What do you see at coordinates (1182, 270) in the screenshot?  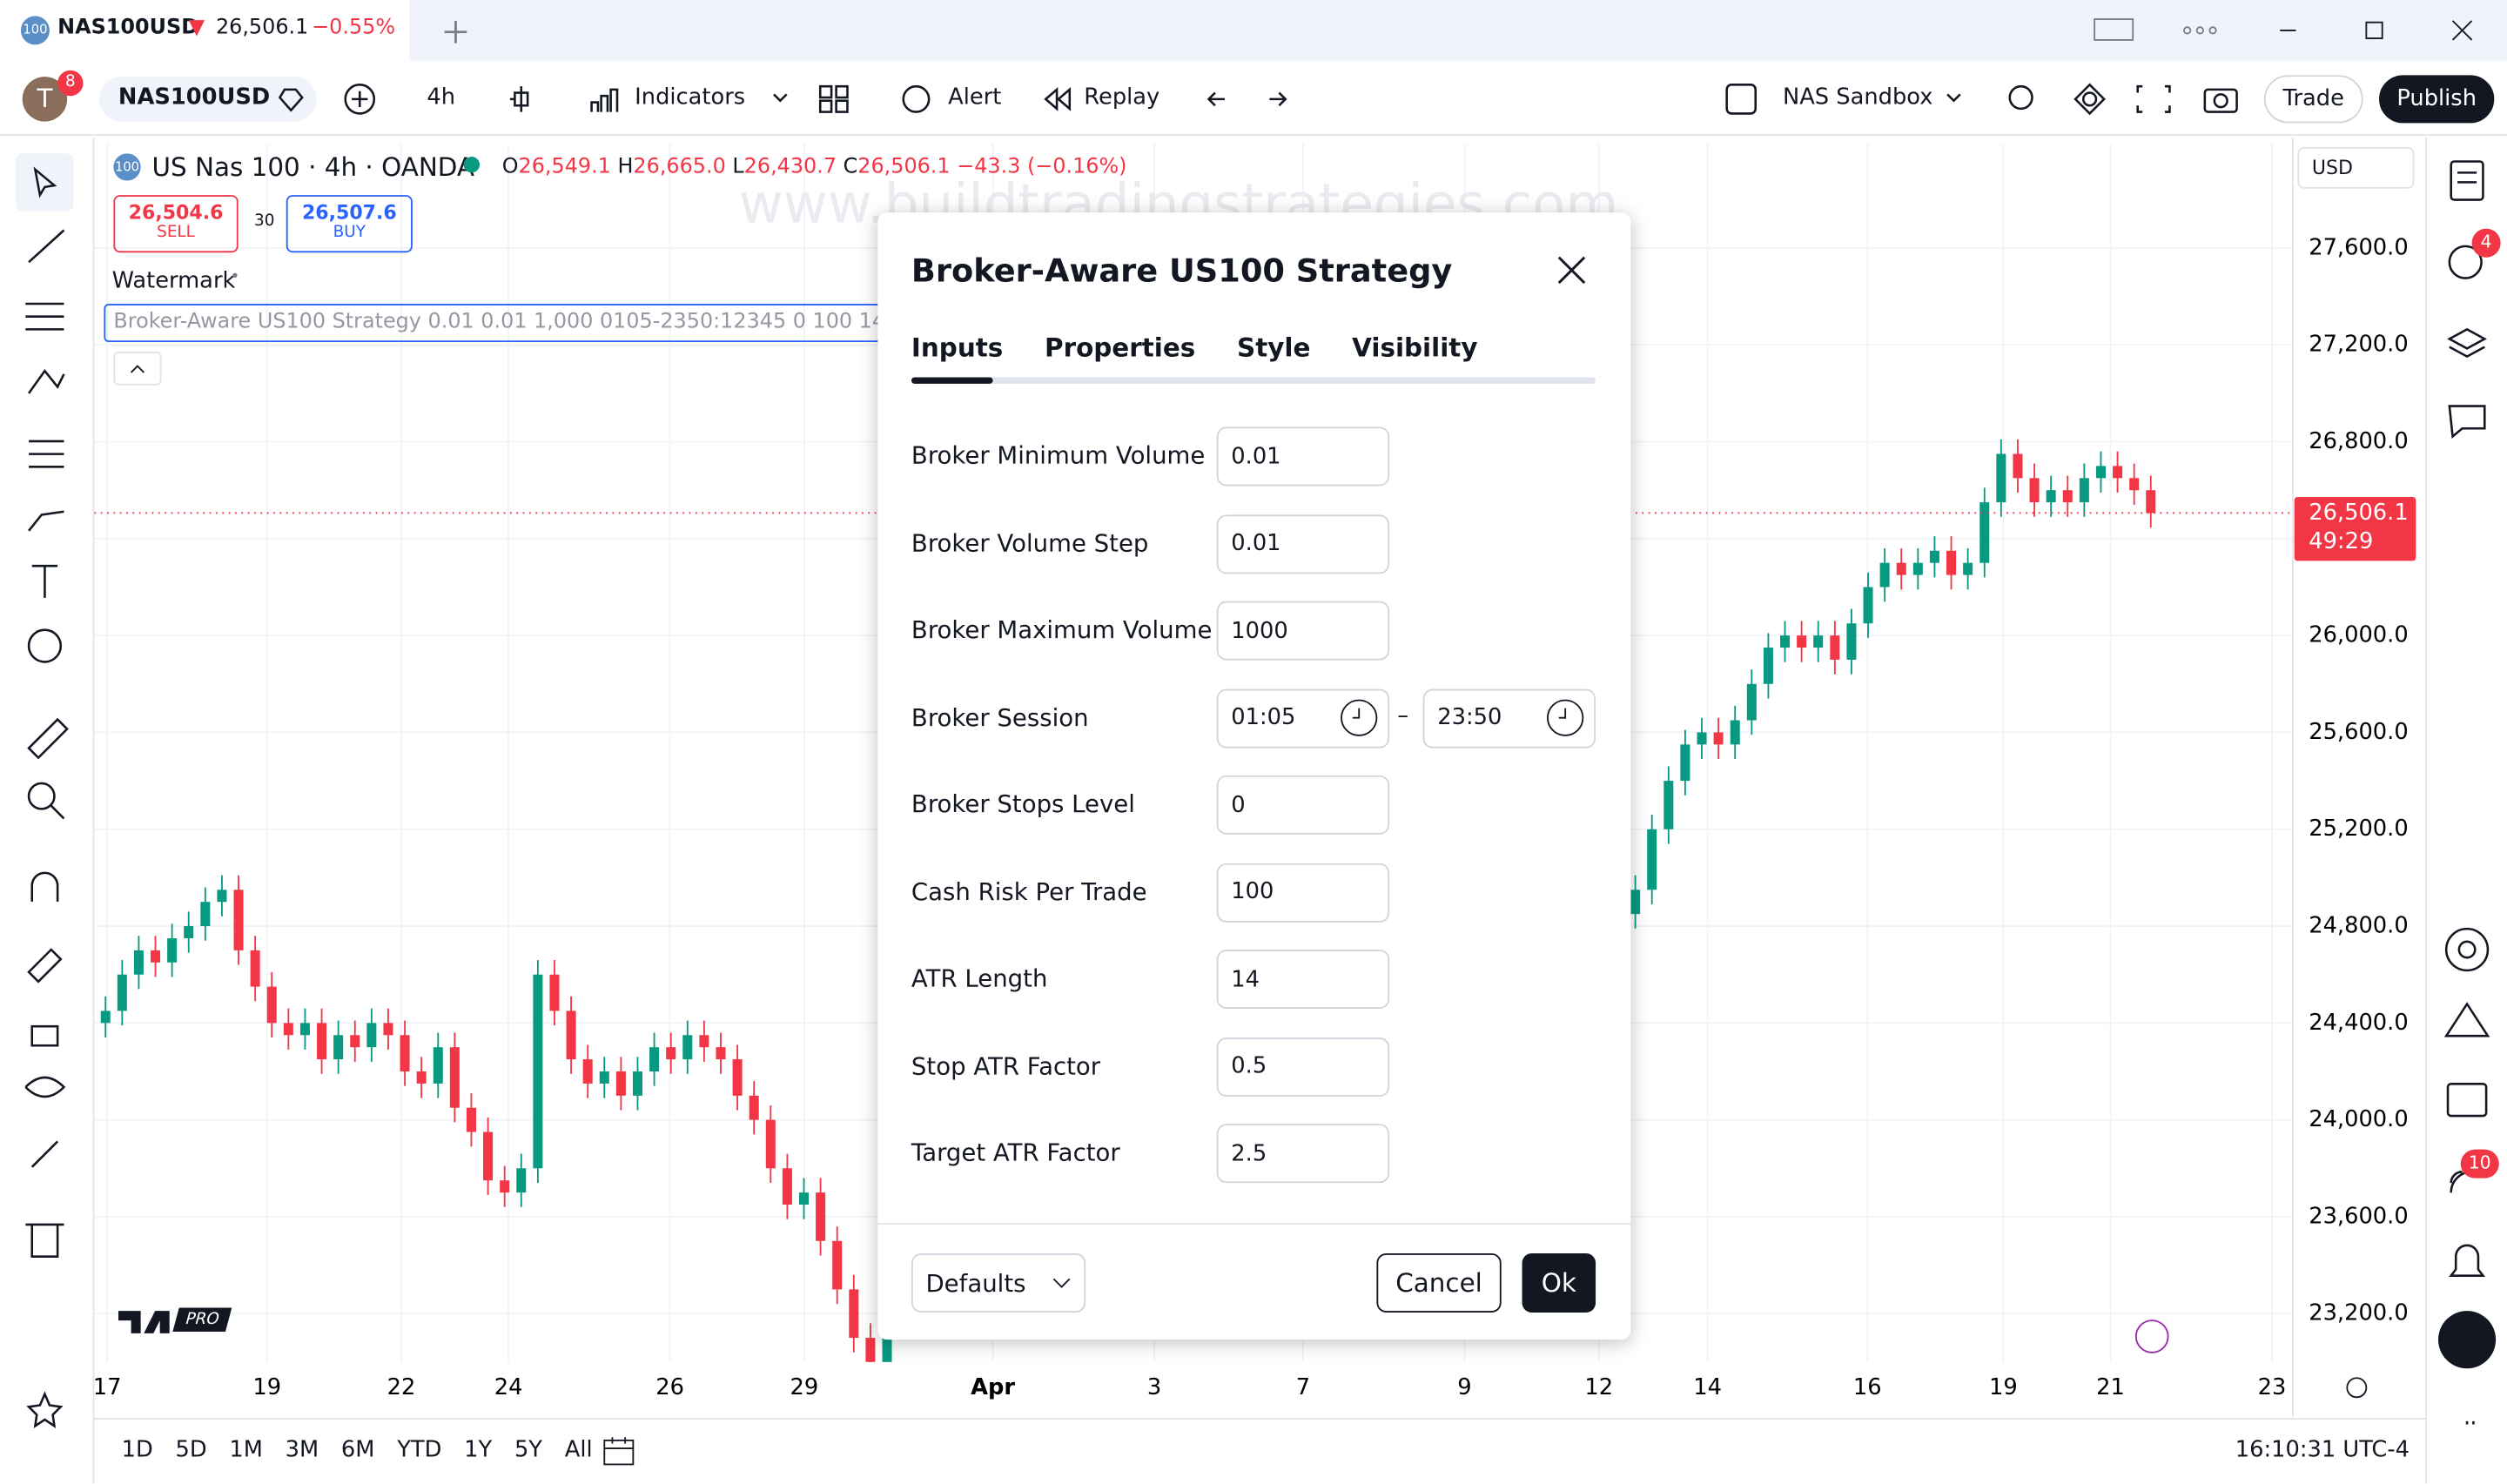 I see `dialog-title: Broker-Aware US100 Strategy` at bounding box center [1182, 270].